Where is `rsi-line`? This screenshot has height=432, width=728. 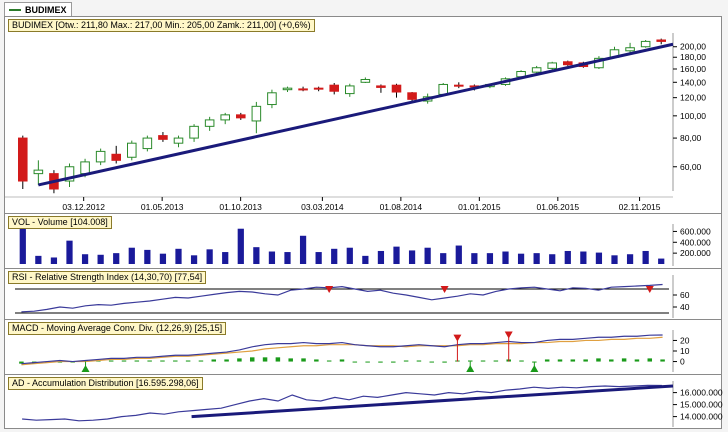 rsi-line is located at coordinates (342, 298).